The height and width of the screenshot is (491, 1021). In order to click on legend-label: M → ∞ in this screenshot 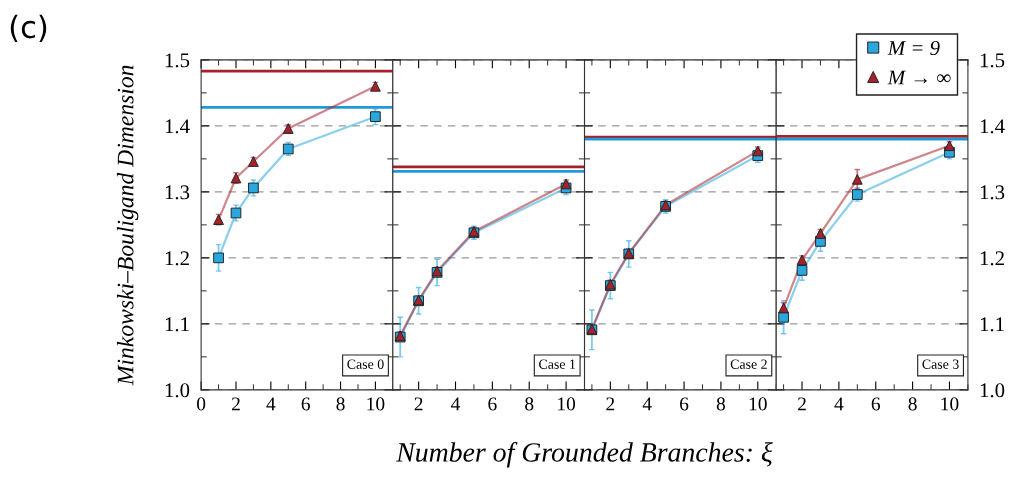, I will do `click(919, 77)`.